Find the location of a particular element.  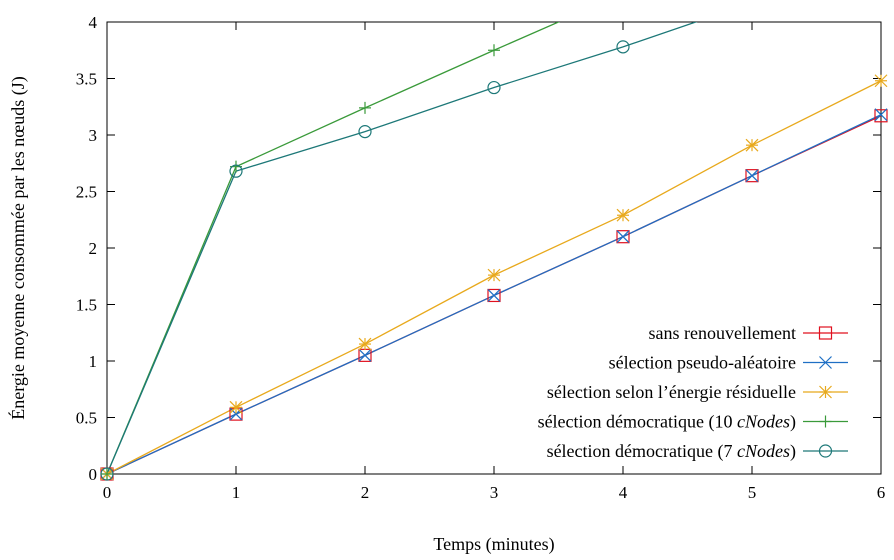

legend-label-1: sans renouvellement is located at coordinates (722, 333).